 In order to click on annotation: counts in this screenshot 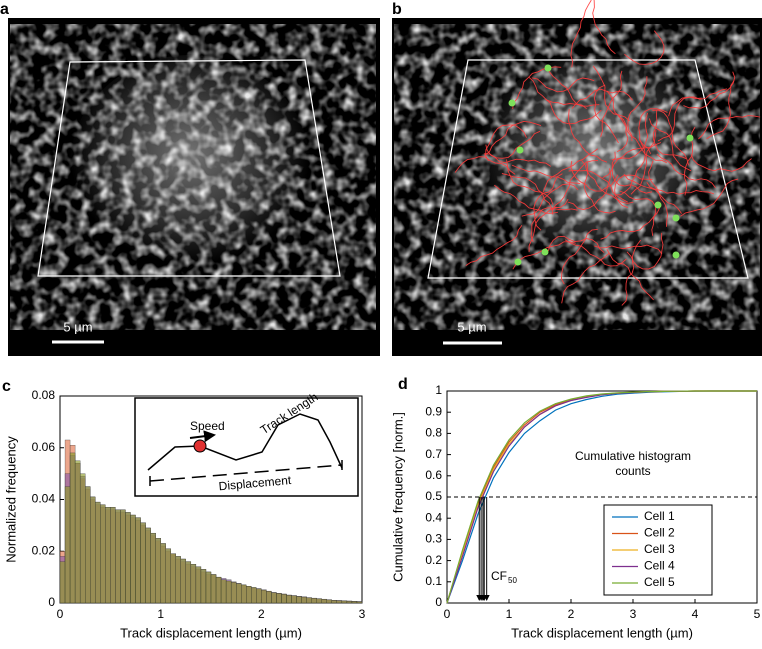, I will do `click(632, 471)`.